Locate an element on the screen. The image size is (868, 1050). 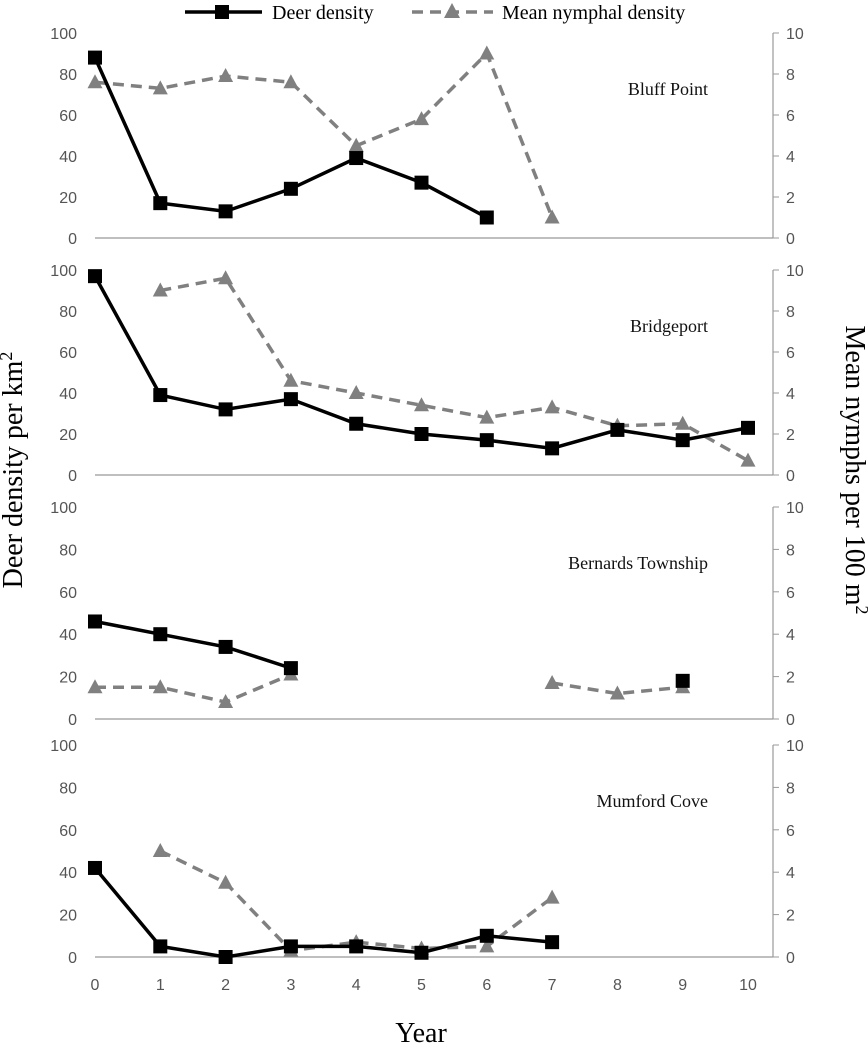
x-tick-label: 2 is located at coordinates (225, 985).